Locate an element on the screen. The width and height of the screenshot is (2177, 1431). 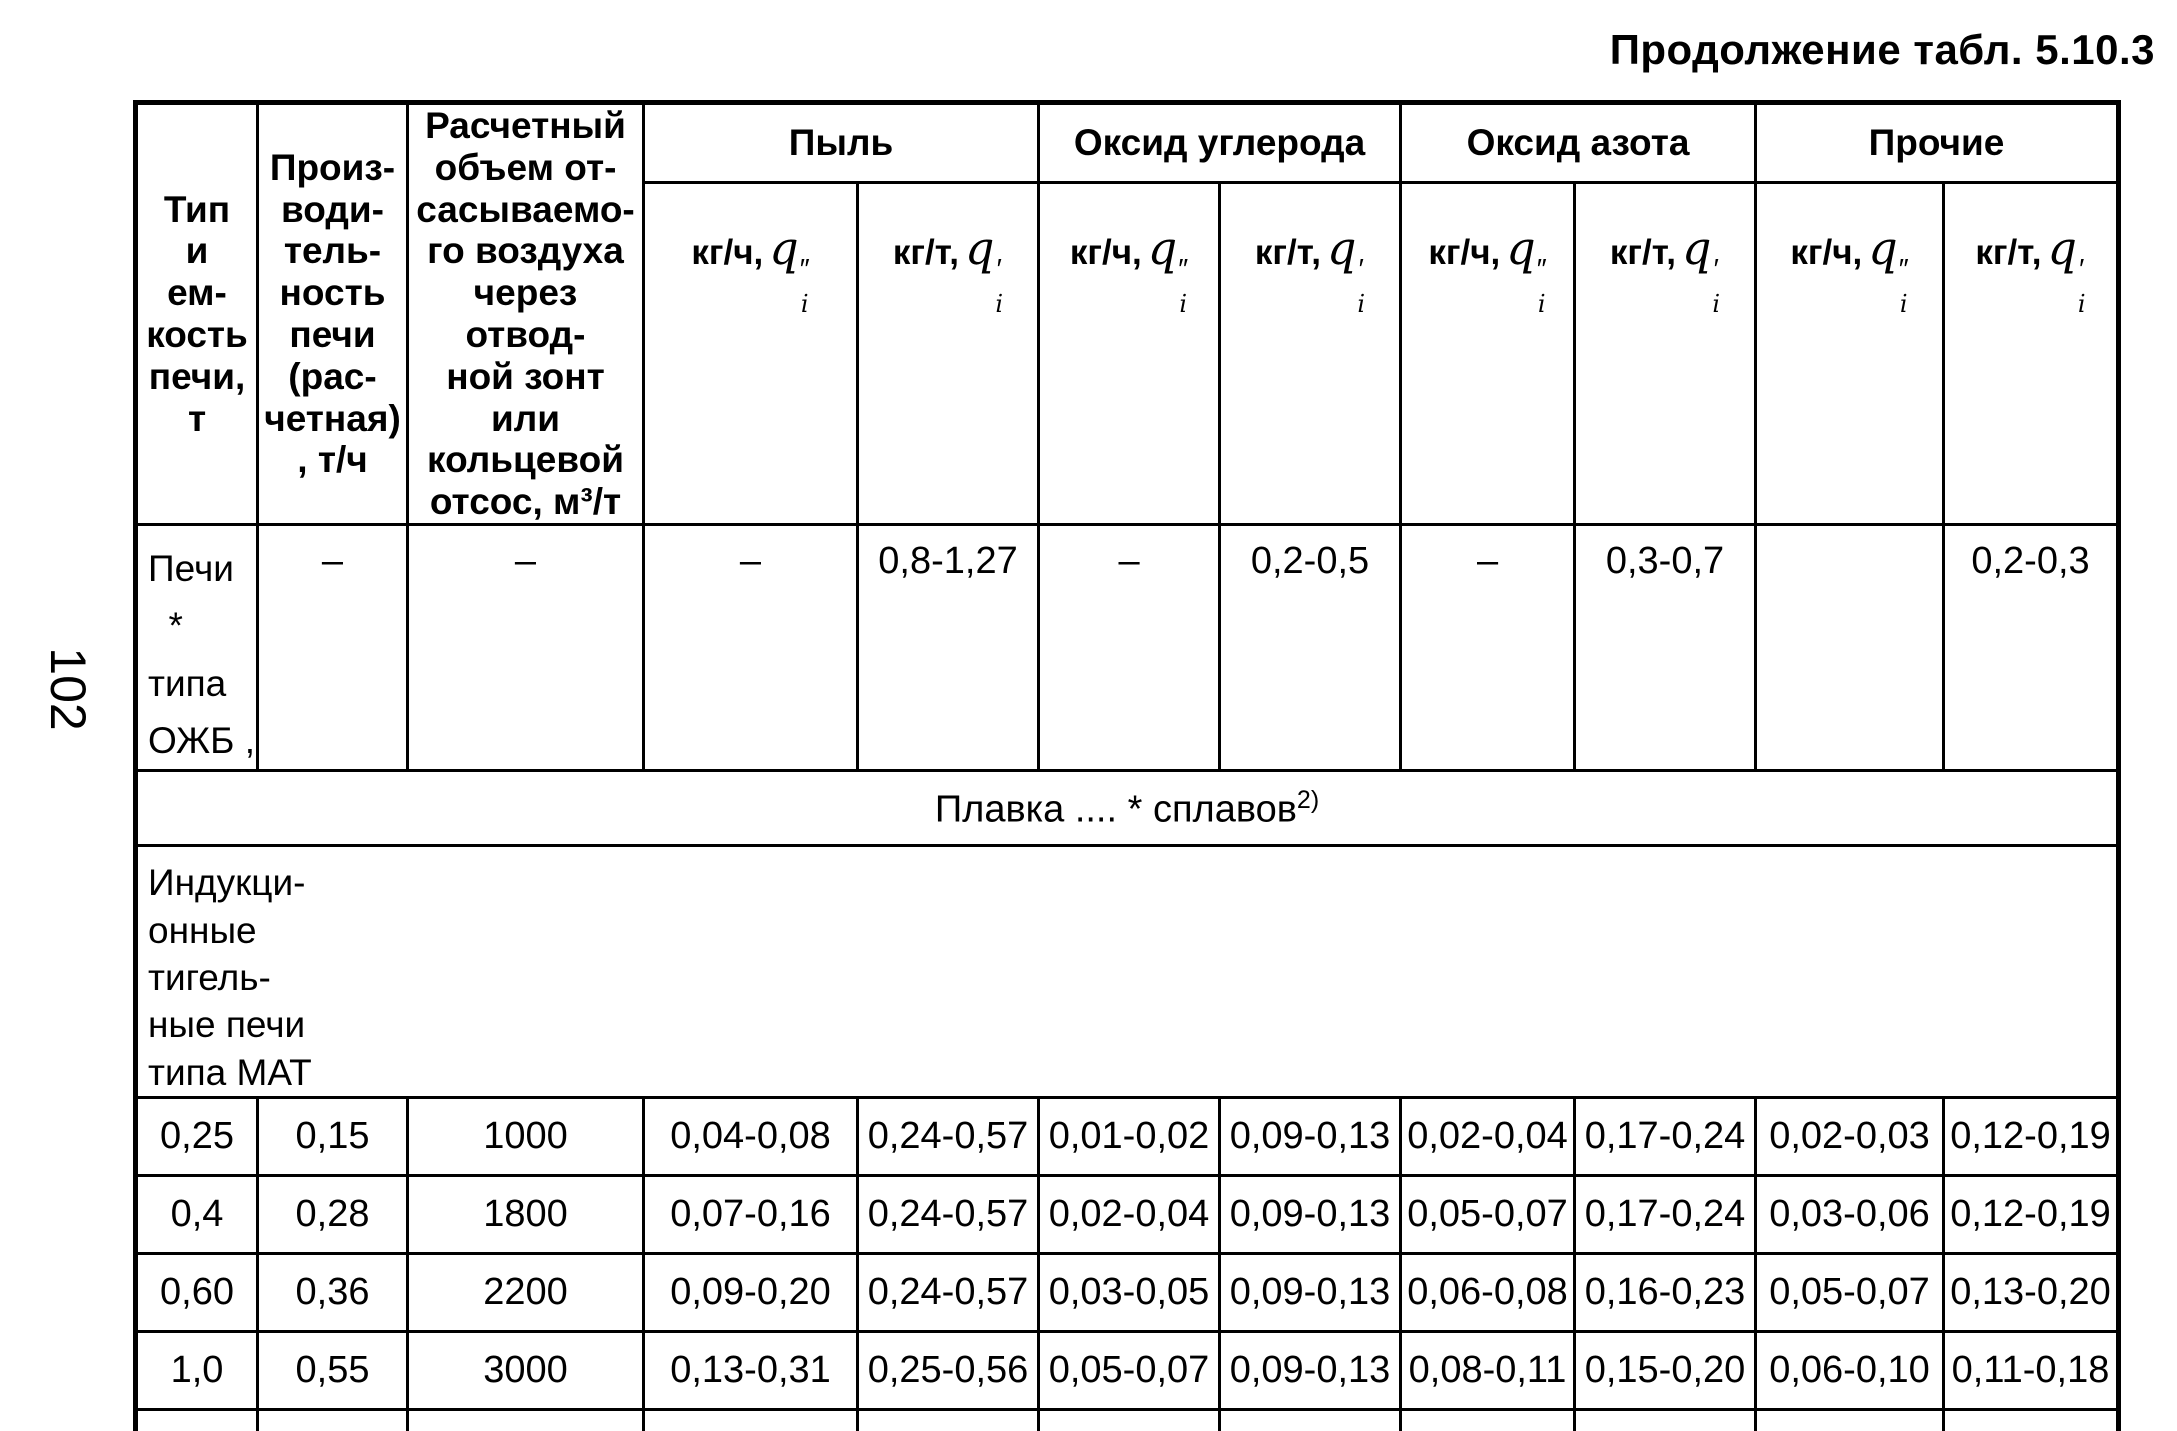
table-cell: 0,25-0,56 is located at coordinates (948, 1371).